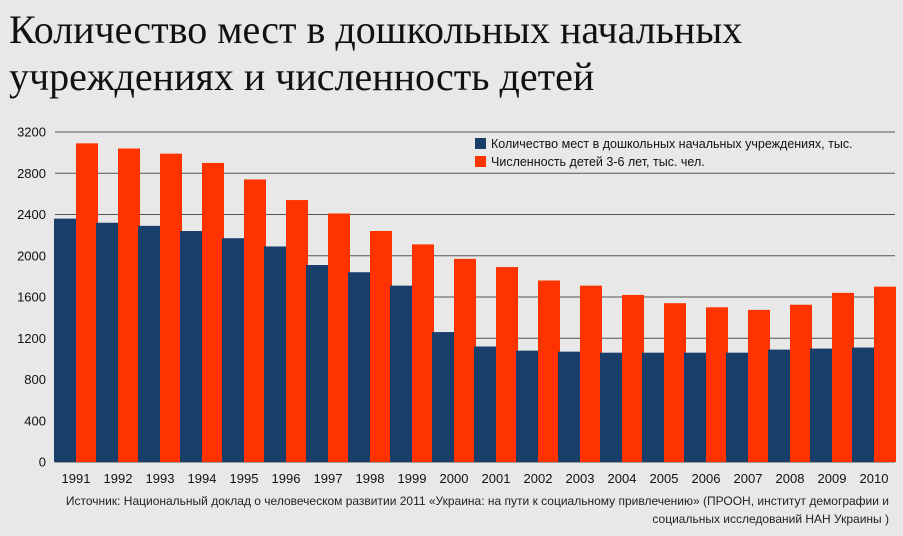 The width and height of the screenshot is (903, 536). I want to click on y-tick-label: 0, so click(42, 462).